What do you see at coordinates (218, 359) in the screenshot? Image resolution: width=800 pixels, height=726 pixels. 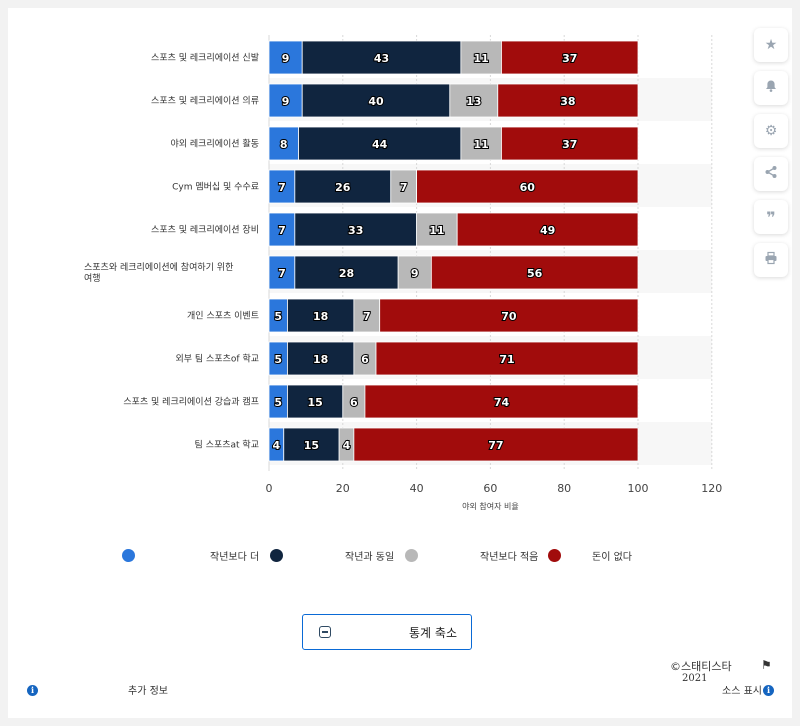 I see `category-label: 외부 팀 스포츠of 학교` at bounding box center [218, 359].